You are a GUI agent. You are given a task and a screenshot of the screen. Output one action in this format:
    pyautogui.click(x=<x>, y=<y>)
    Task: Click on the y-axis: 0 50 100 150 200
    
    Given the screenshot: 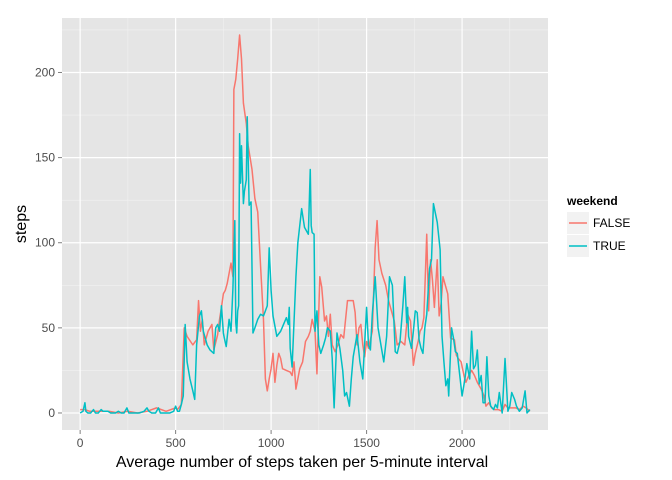 What is the action you would take?
    pyautogui.click(x=48, y=242)
    